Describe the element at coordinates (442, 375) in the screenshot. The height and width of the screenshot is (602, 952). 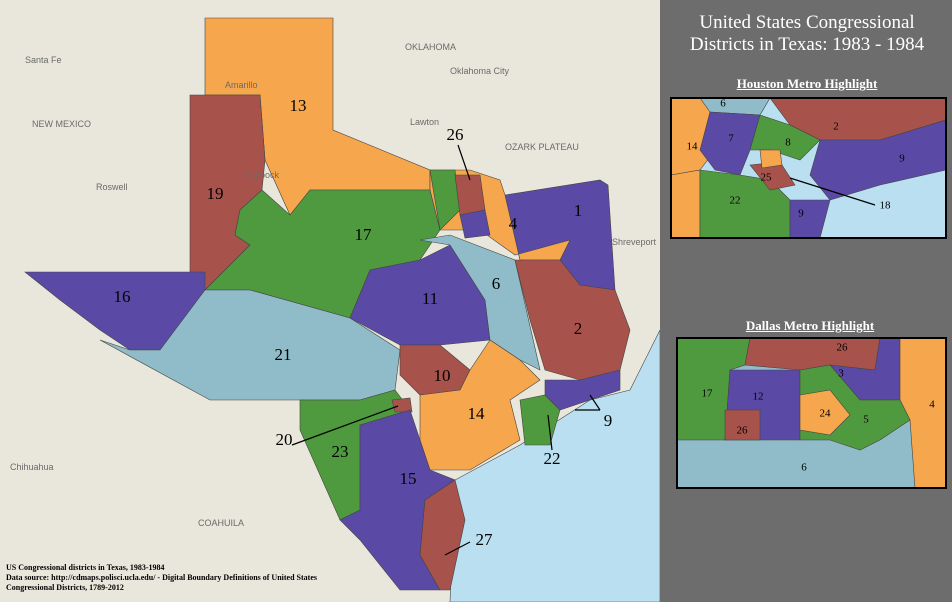
I see `district-label: 10` at that location.